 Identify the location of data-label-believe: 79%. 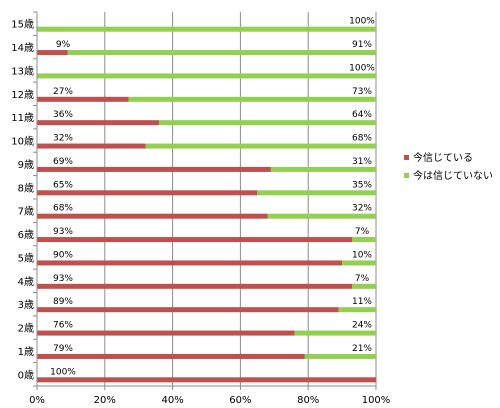
(63, 349).